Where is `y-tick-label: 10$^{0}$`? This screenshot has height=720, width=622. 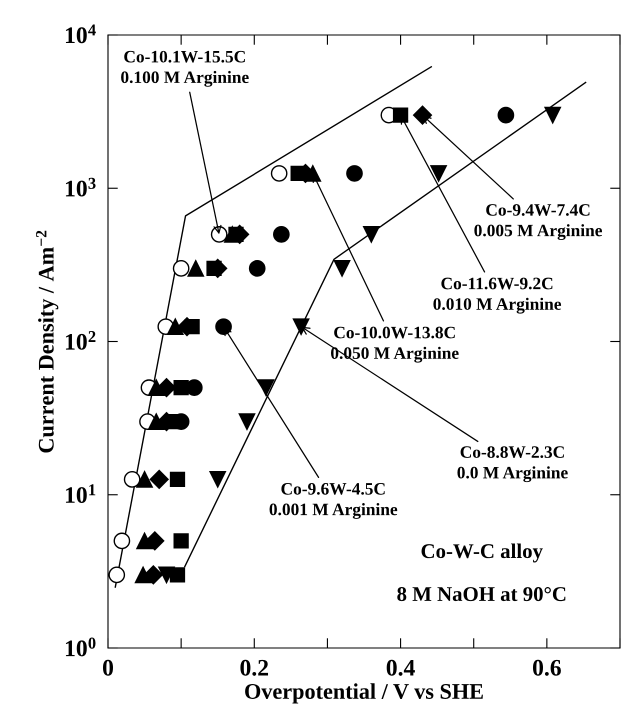
y-tick-label: 10$^{0}$ is located at coordinates (81, 647).